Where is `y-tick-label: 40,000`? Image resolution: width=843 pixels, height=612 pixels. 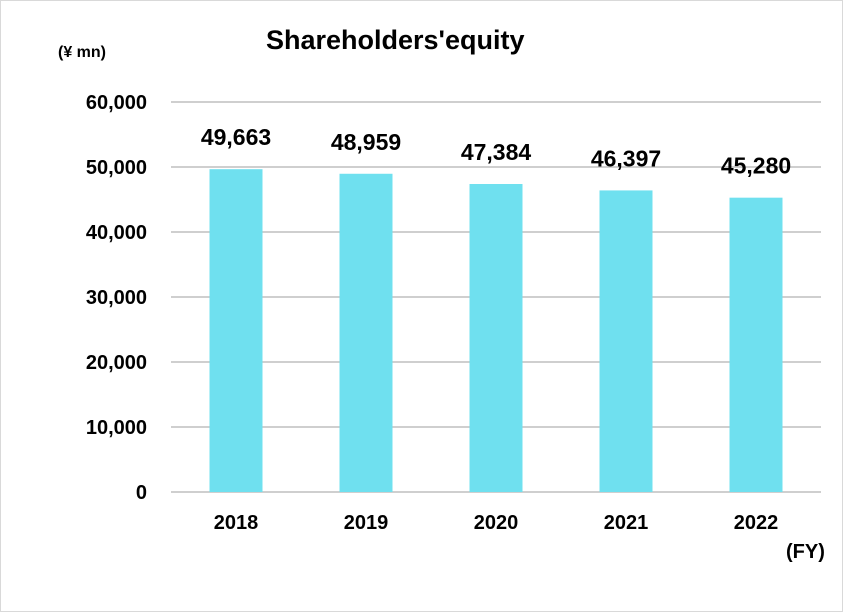
y-tick-label: 40,000 is located at coordinates (116, 233).